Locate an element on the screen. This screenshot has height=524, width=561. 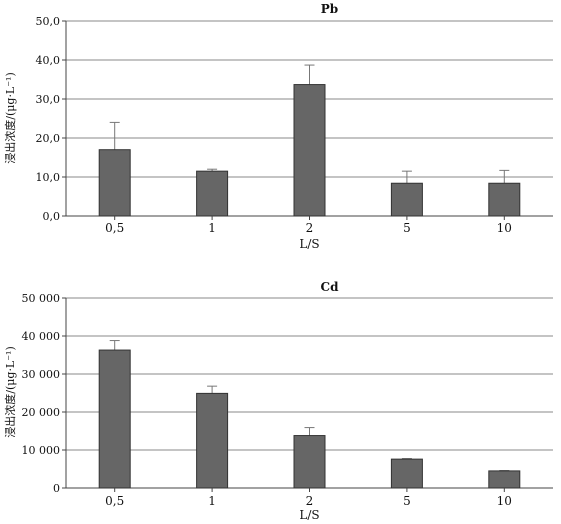
y-tick-label: 20 000 is located at coordinates (41, 412).